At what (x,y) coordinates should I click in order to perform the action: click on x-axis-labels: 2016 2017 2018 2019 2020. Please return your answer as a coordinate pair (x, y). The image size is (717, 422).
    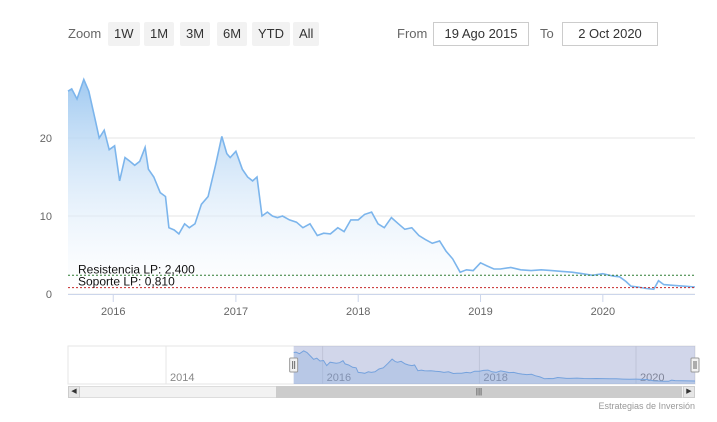
    Looking at the image, I should click on (358, 312).